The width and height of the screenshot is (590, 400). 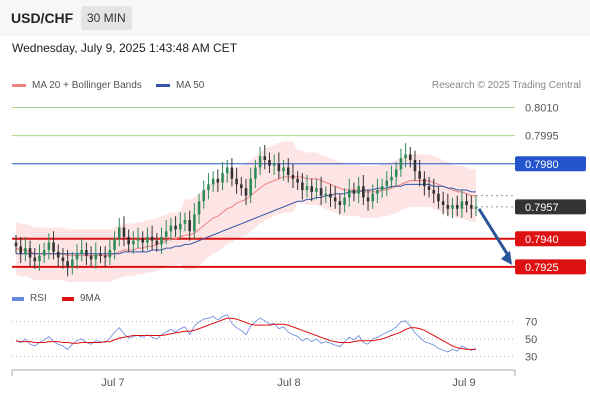 I want to click on ma50-line, so click(x=246, y=219).